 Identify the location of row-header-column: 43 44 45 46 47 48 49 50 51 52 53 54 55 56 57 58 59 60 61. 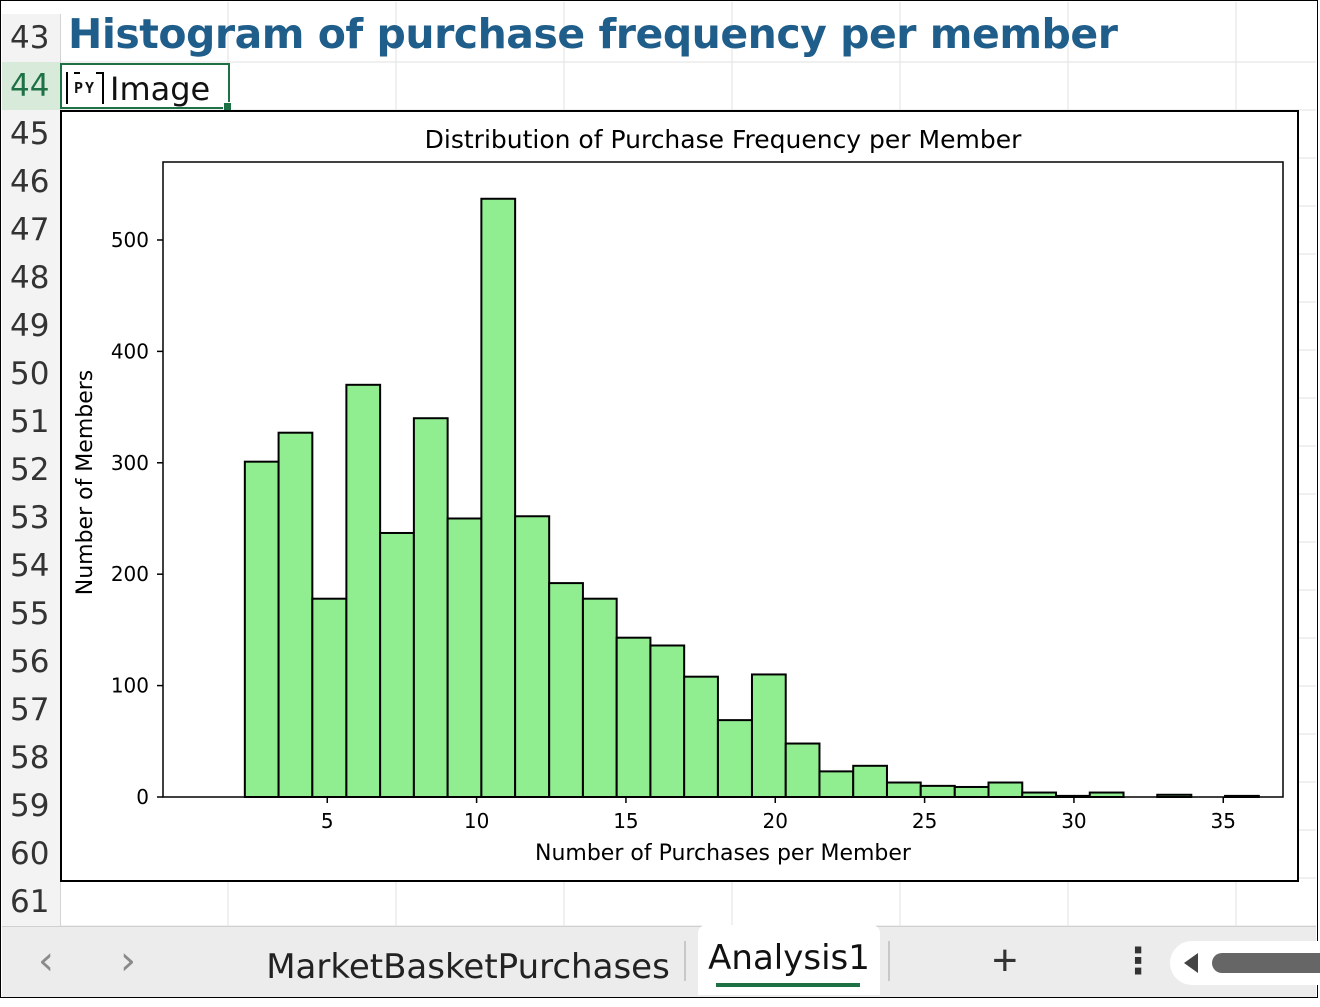
(31, 470).